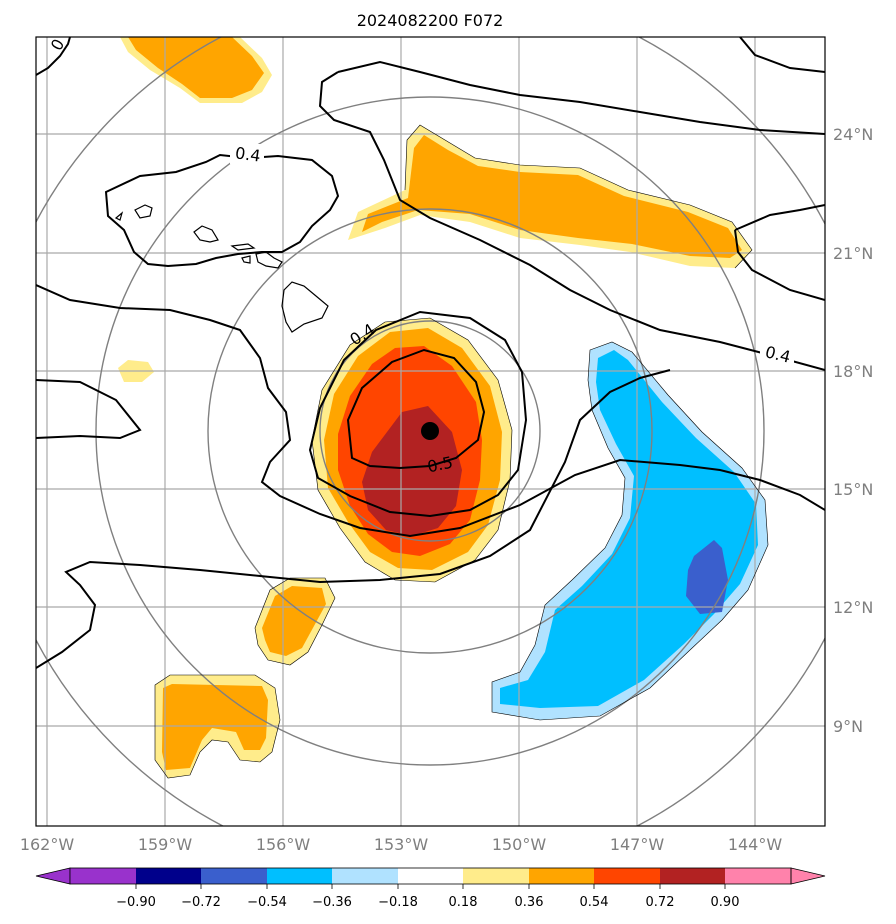  Describe the element at coordinates (519, 844) in the screenshot. I see `lon-label-150w: 150°W` at that location.